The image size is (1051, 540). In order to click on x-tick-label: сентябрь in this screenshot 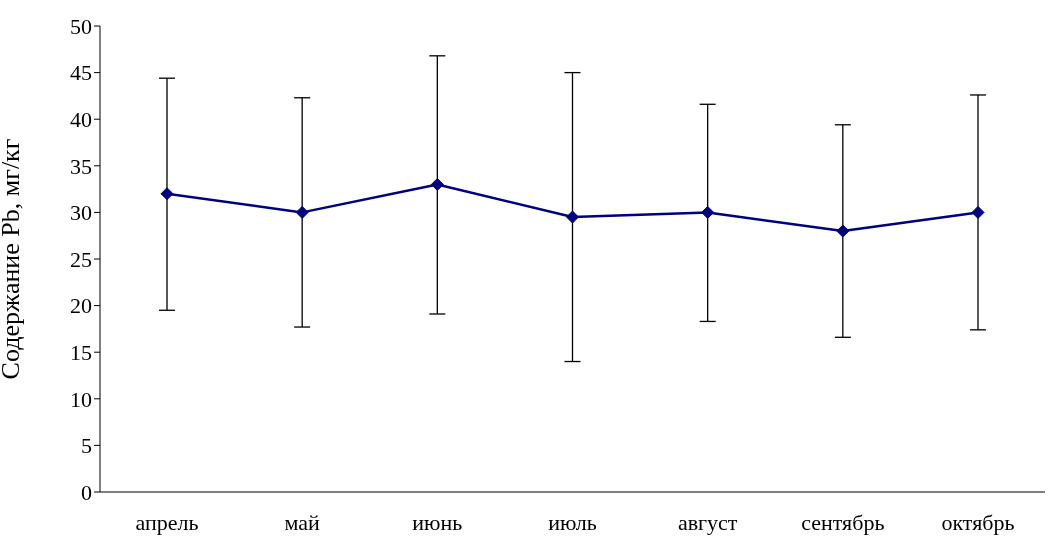, I will do `click(843, 522)`.